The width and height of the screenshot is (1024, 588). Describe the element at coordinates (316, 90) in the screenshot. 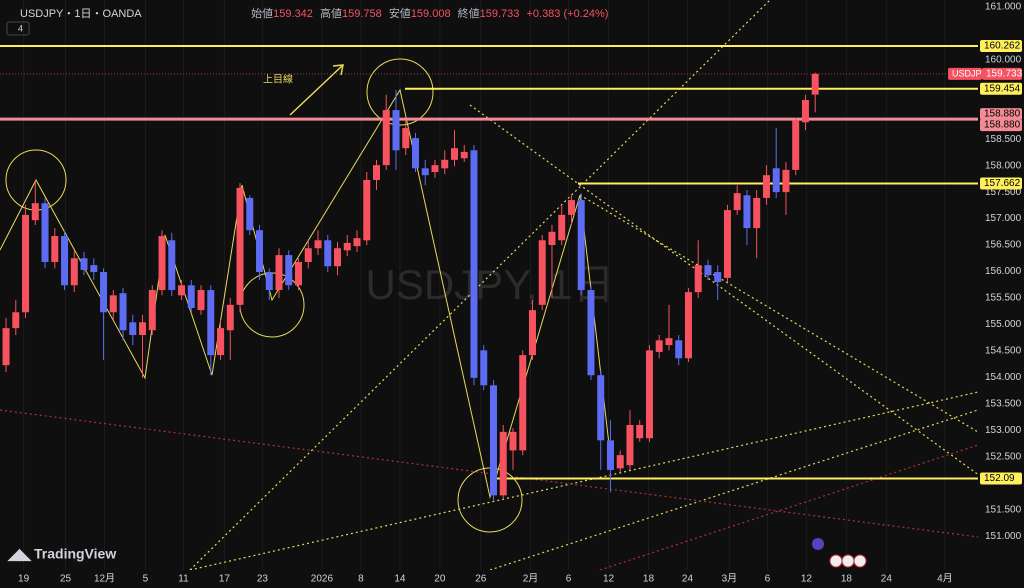

I see `arrow` at that location.